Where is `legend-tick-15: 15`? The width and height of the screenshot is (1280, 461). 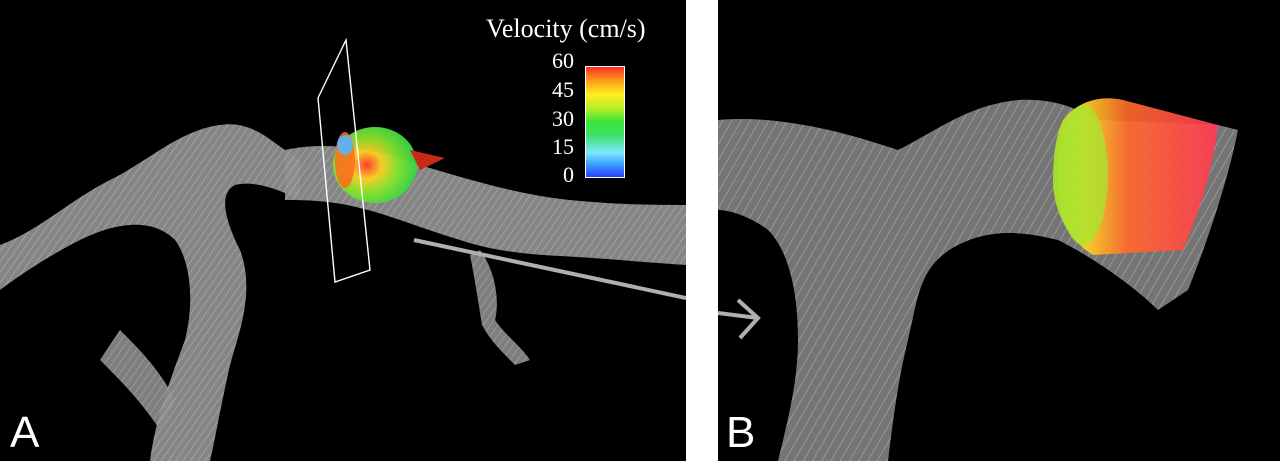
legend-tick-15: 15 is located at coordinates (563, 146).